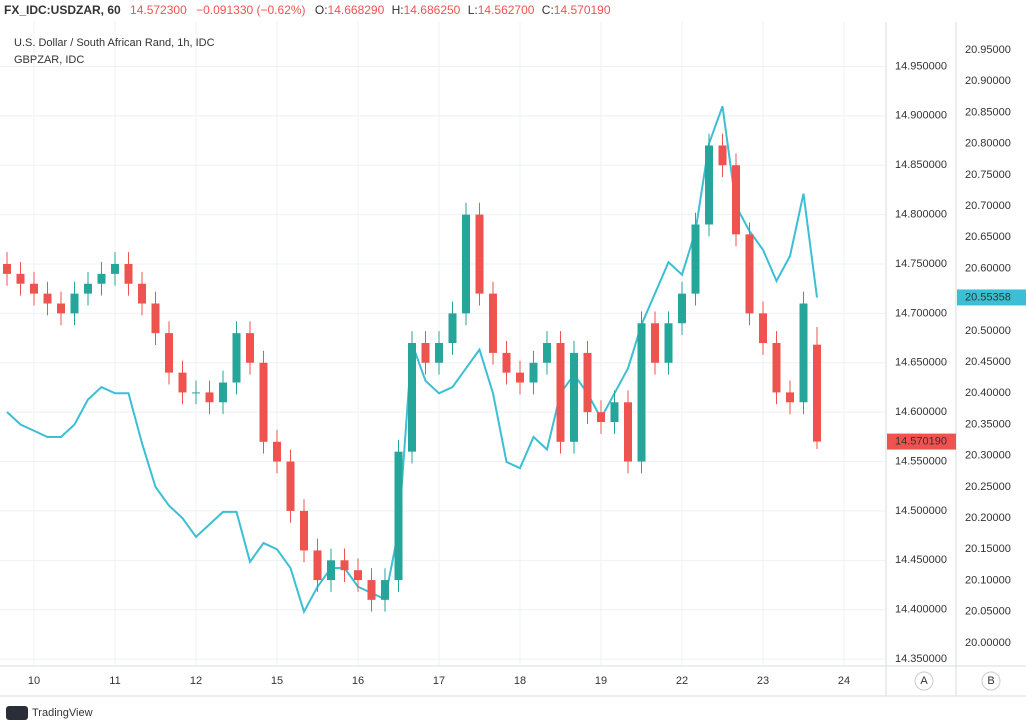 The height and width of the screenshot is (728, 1026). I want to click on y2-tick-label: 20.60000, so click(988, 268).